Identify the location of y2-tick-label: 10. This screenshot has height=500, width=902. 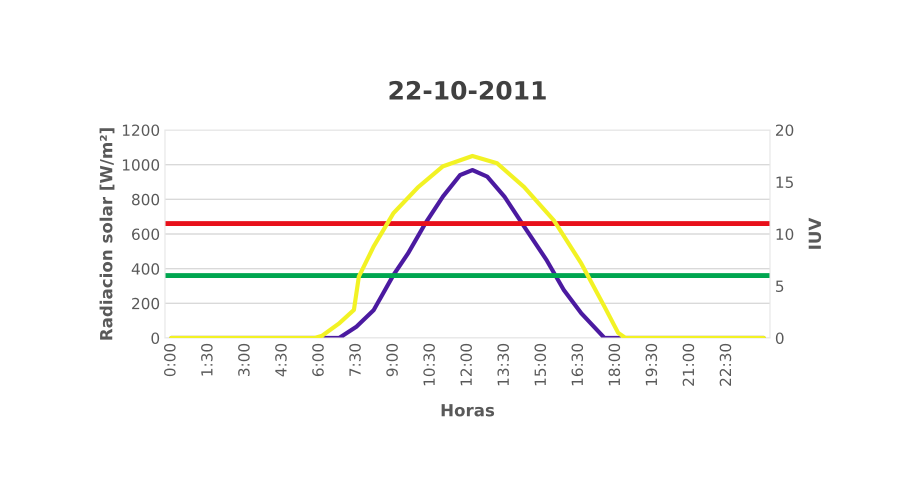
(785, 234).